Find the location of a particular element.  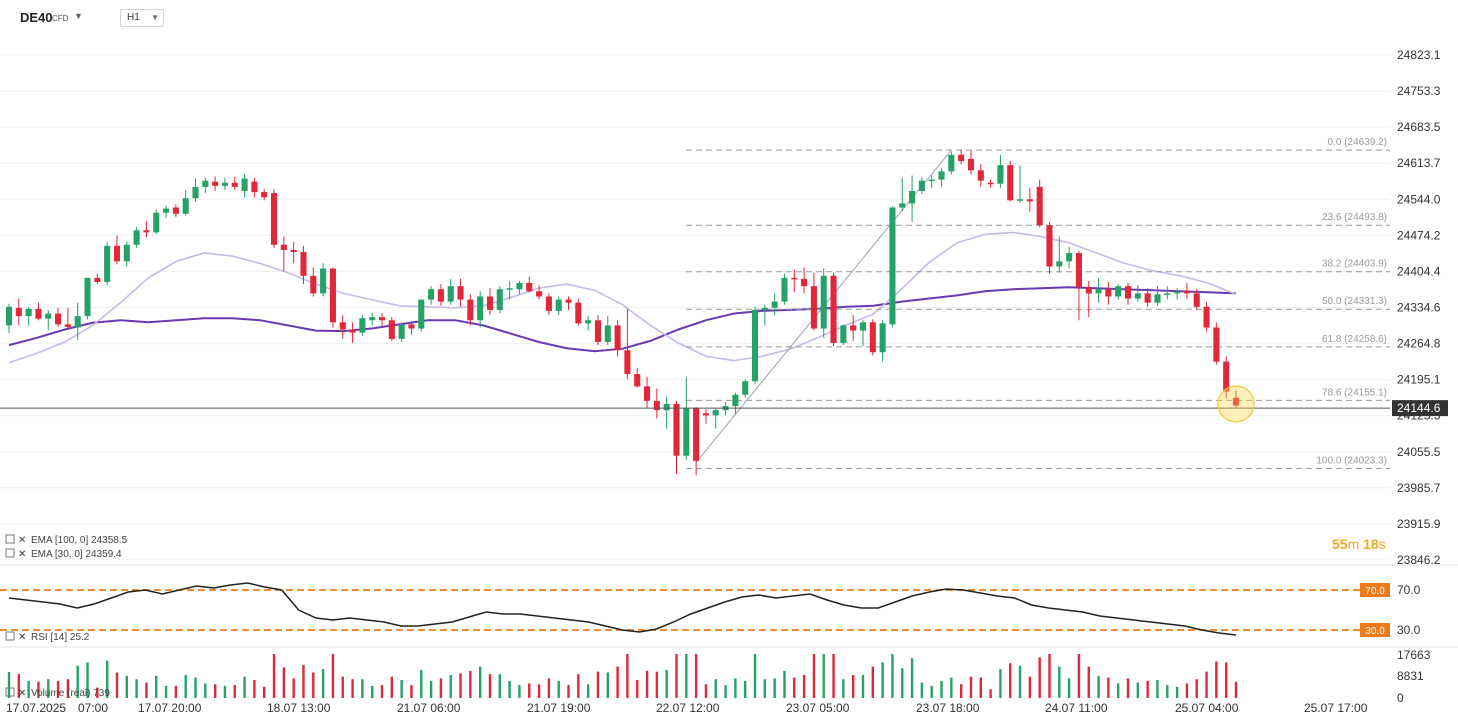

rsi-level-badge is located at coordinates (1375, 590).